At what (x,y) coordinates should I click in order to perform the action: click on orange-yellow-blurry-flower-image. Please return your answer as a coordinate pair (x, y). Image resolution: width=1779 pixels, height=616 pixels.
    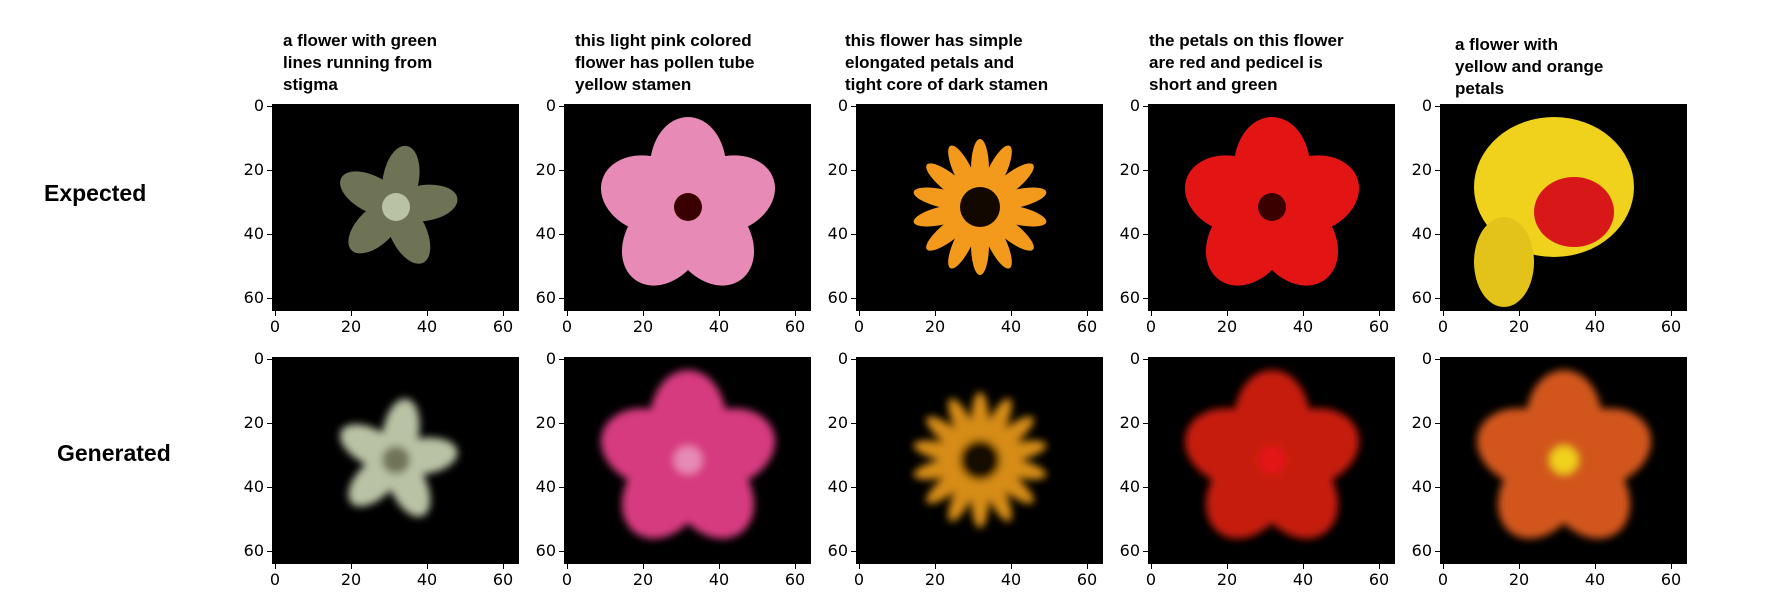
    Looking at the image, I should click on (980, 460).